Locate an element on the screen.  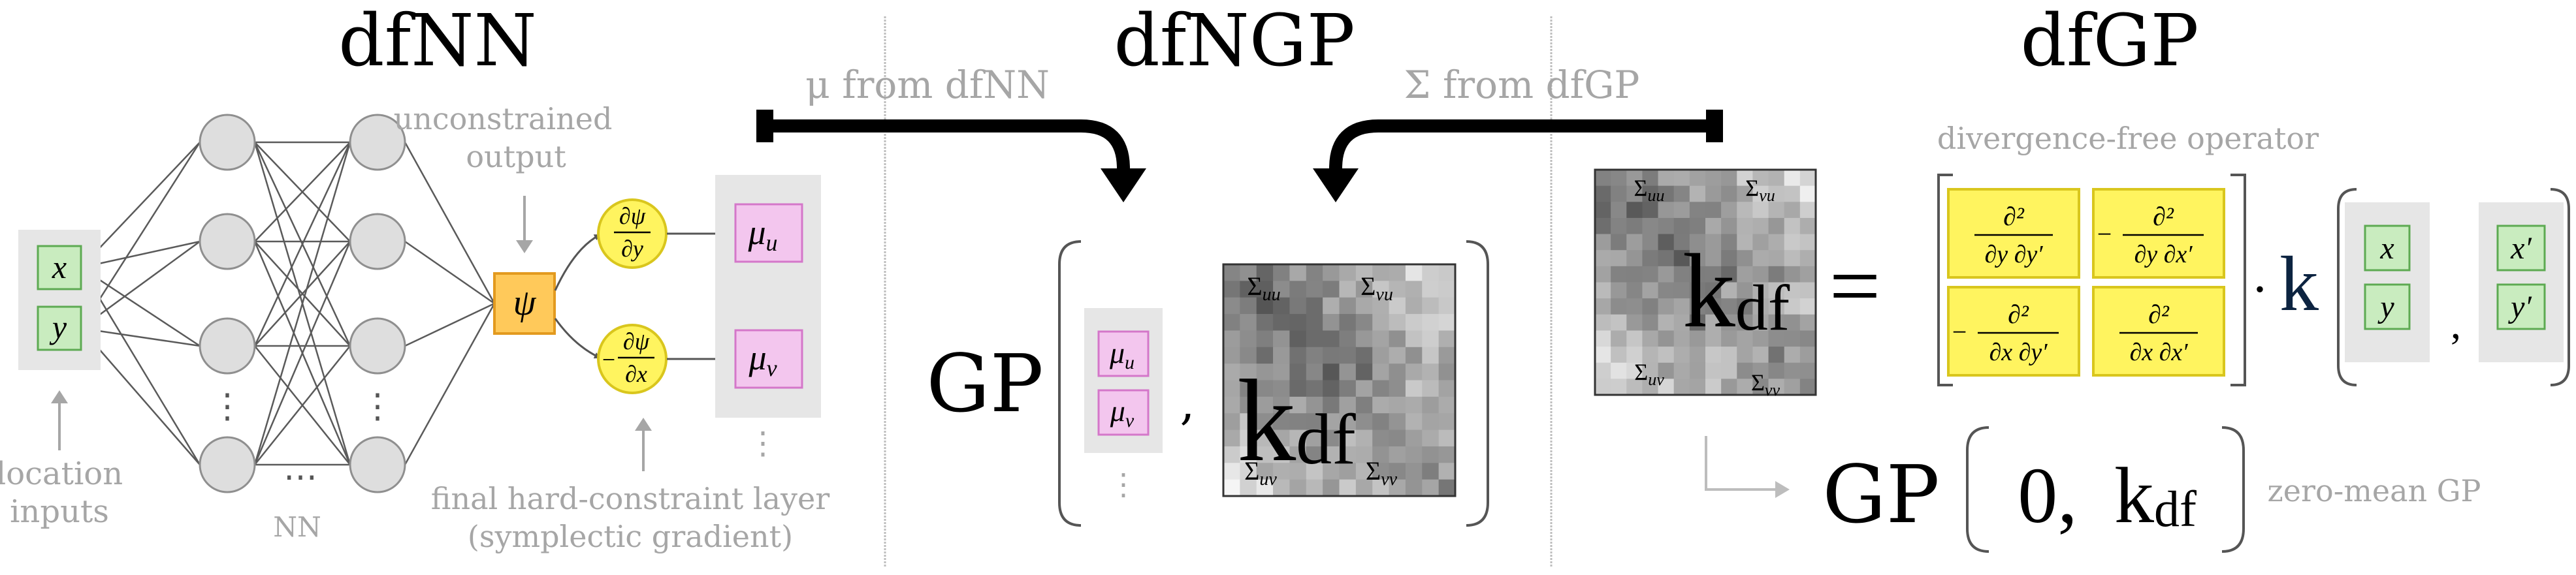
title-dfngp: dfNGP is located at coordinates (1234, 41).